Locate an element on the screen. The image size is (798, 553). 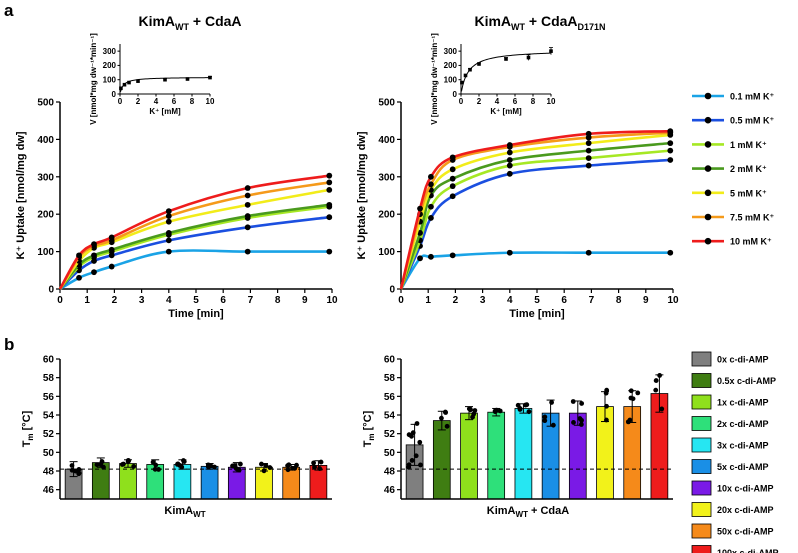
legend-label: 0.5x c-di-AMP is located at coordinates (746, 381).